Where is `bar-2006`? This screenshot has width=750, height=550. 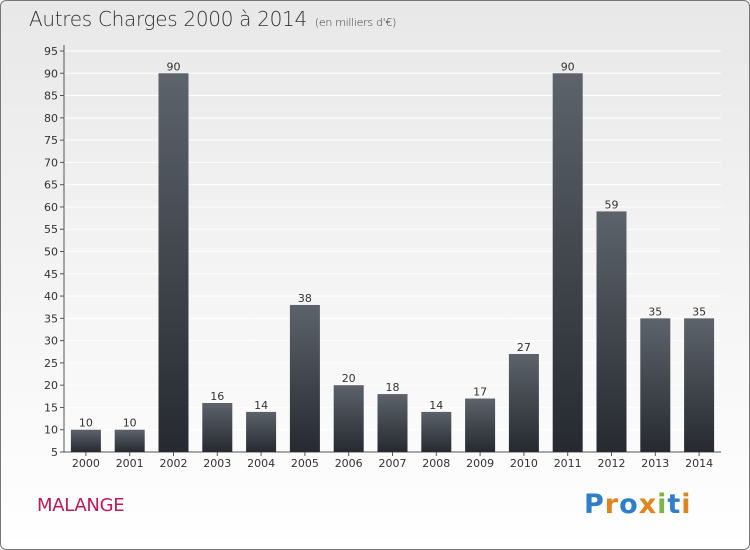 bar-2006 is located at coordinates (348, 418).